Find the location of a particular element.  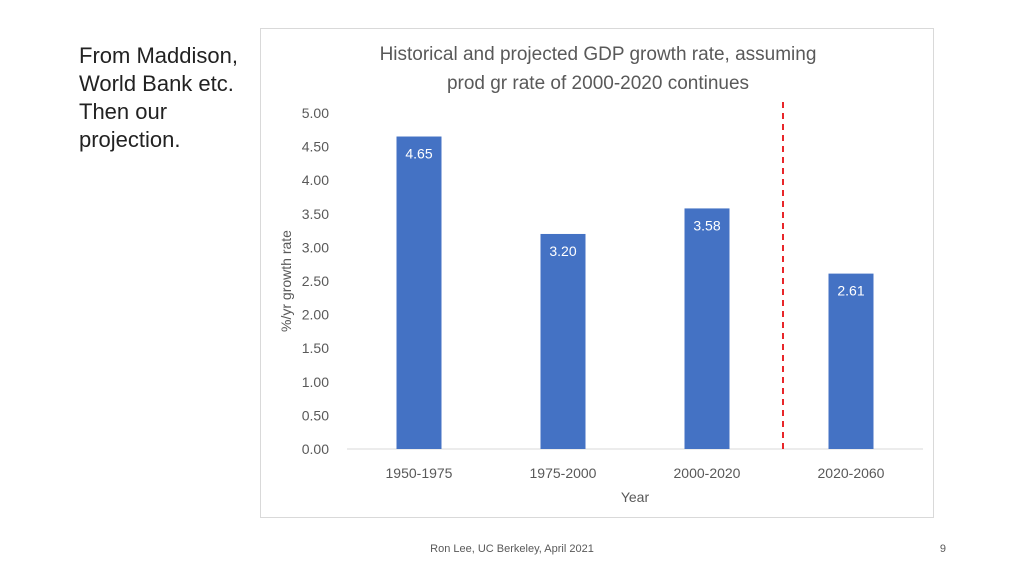

x-tick-label: 1950-1975 is located at coordinates (419, 473).